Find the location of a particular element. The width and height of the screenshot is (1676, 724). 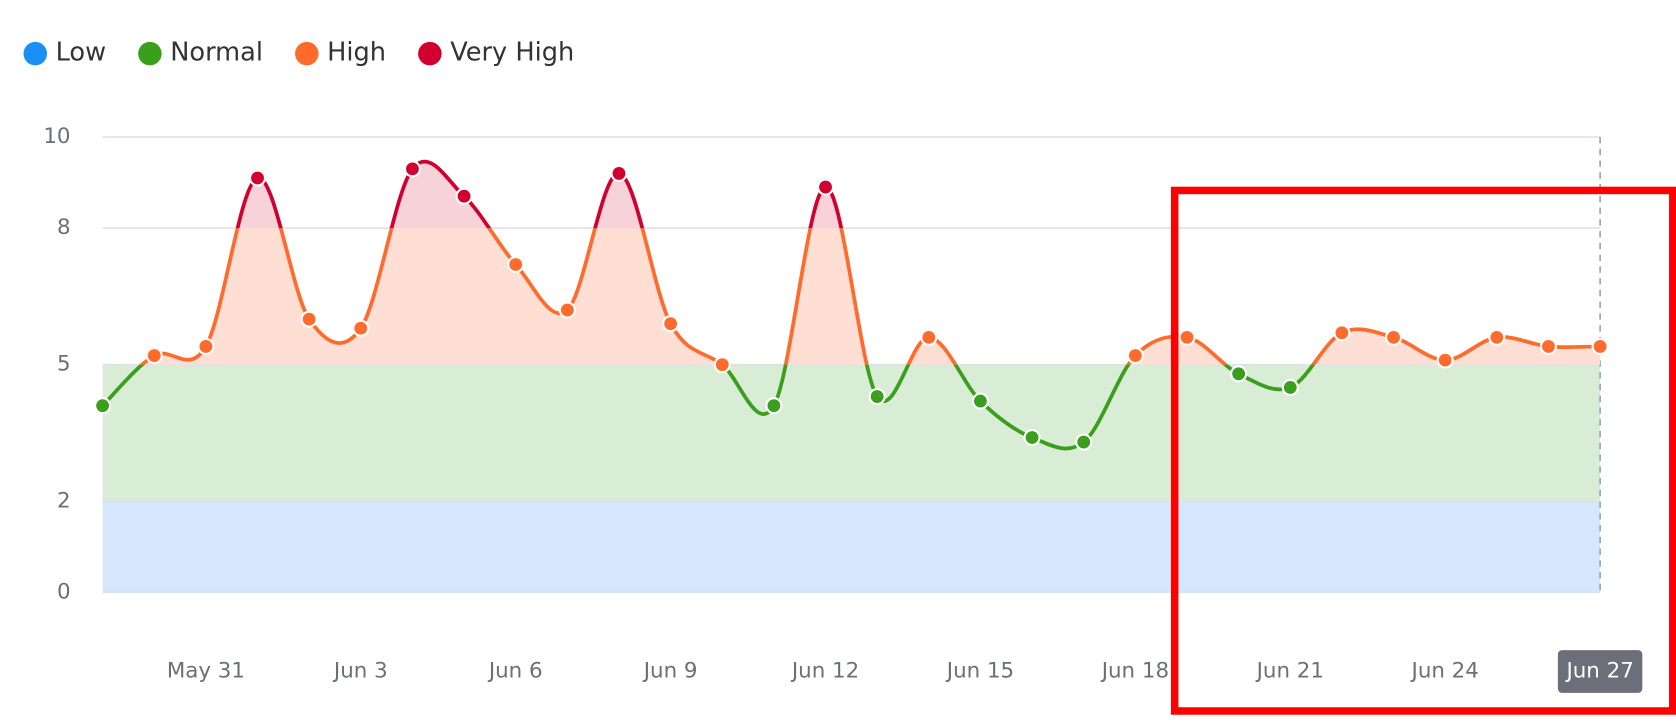

y-tick-label: 5 is located at coordinates (64, 364).